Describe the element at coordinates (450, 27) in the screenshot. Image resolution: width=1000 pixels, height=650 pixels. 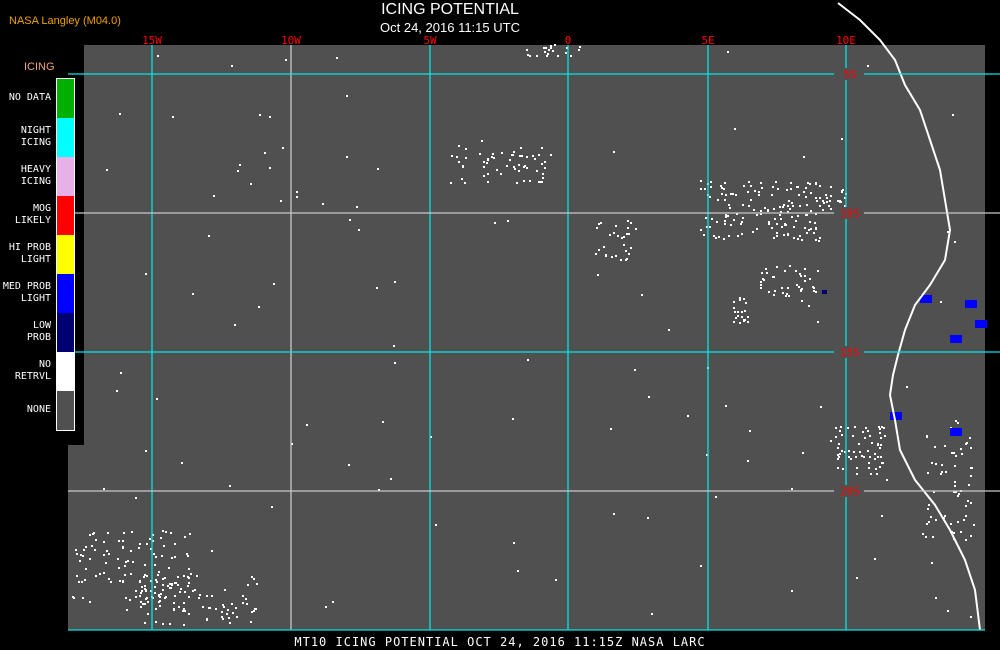
I see `map-timestamp: Oct 24, 2016 11:15 UTC` at that location.